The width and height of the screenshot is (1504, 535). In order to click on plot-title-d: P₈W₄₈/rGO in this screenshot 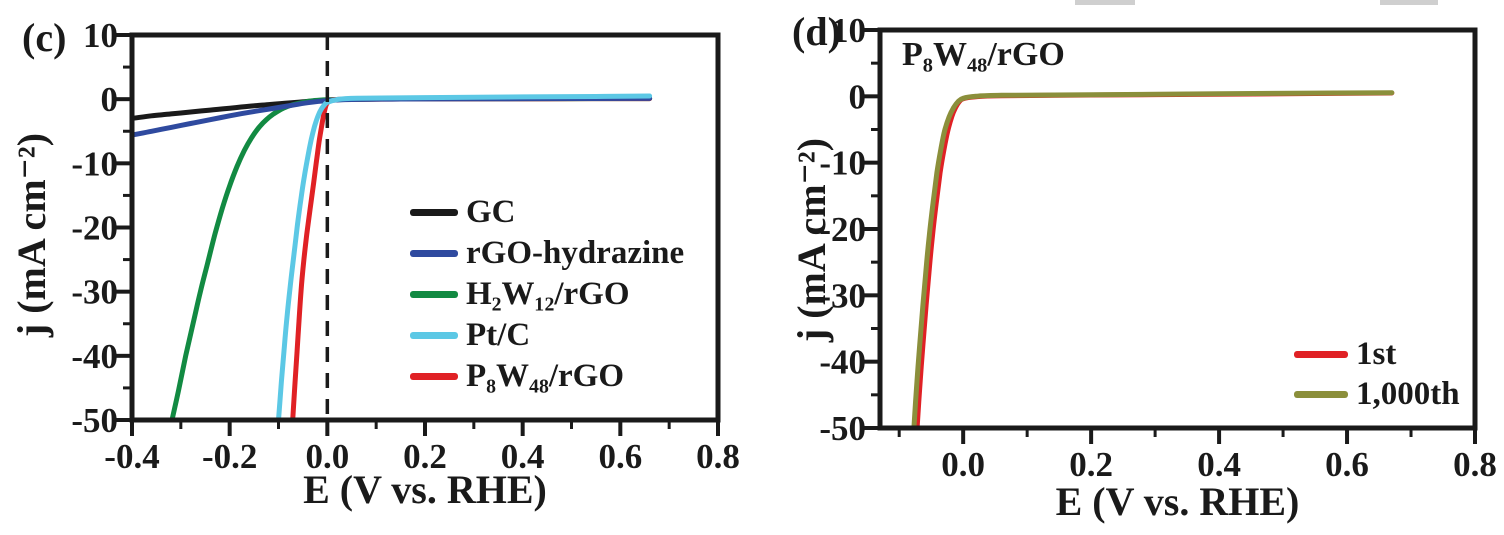, I will do `click(983, 54)`.